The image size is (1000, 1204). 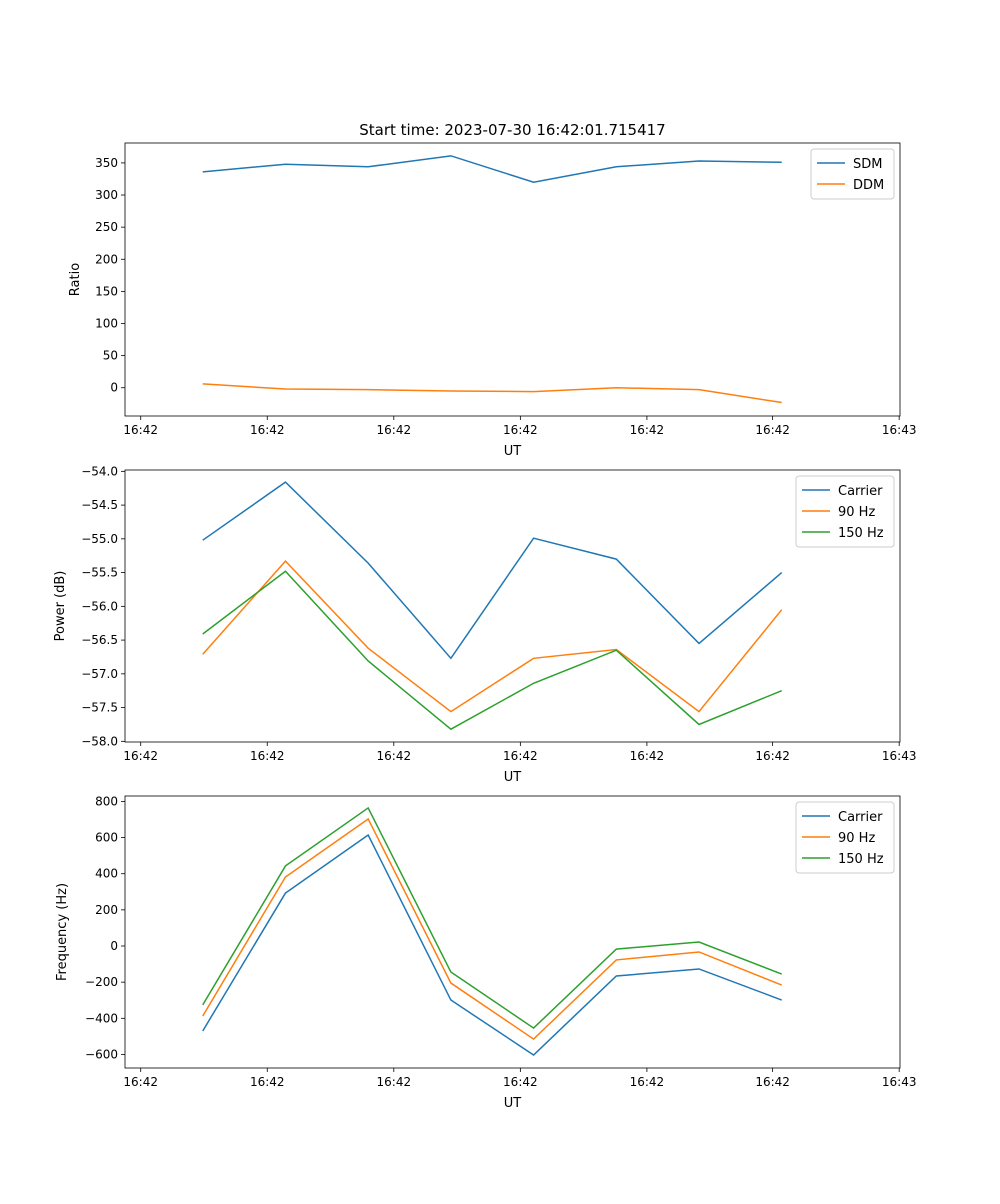 What do you see at coordinates (106, 838) in the screenshot?
I see `y-tick-label: 600` at bounding box center [106, 838].